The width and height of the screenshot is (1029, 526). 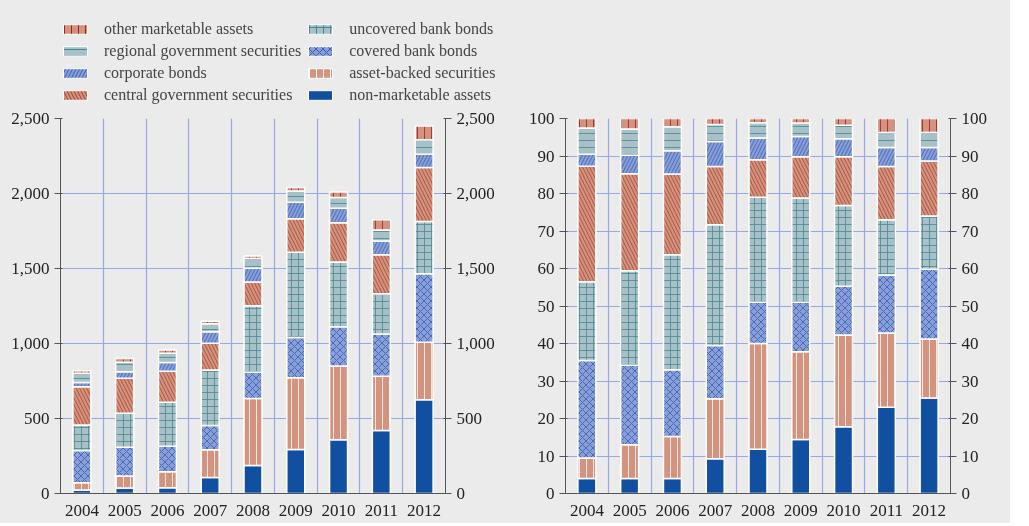 I want to click on y-tick-label: 1,000, so click(x=30, y=343).